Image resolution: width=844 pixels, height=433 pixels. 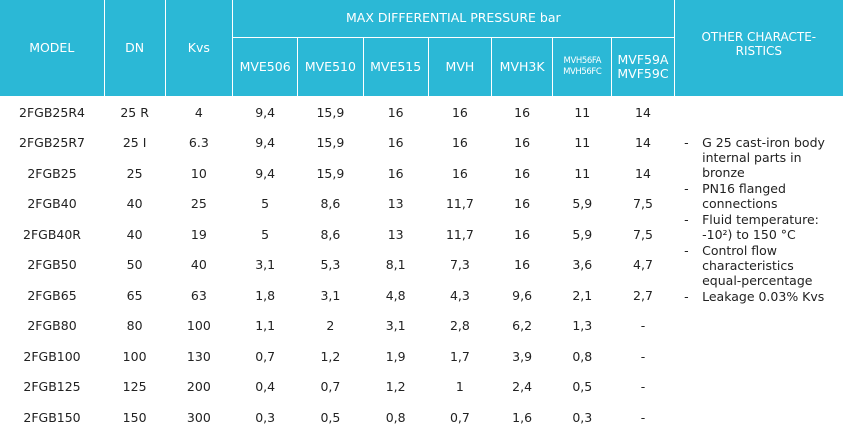 I want to click on cell-model: 2FGB150, so click(x=52, y=417).